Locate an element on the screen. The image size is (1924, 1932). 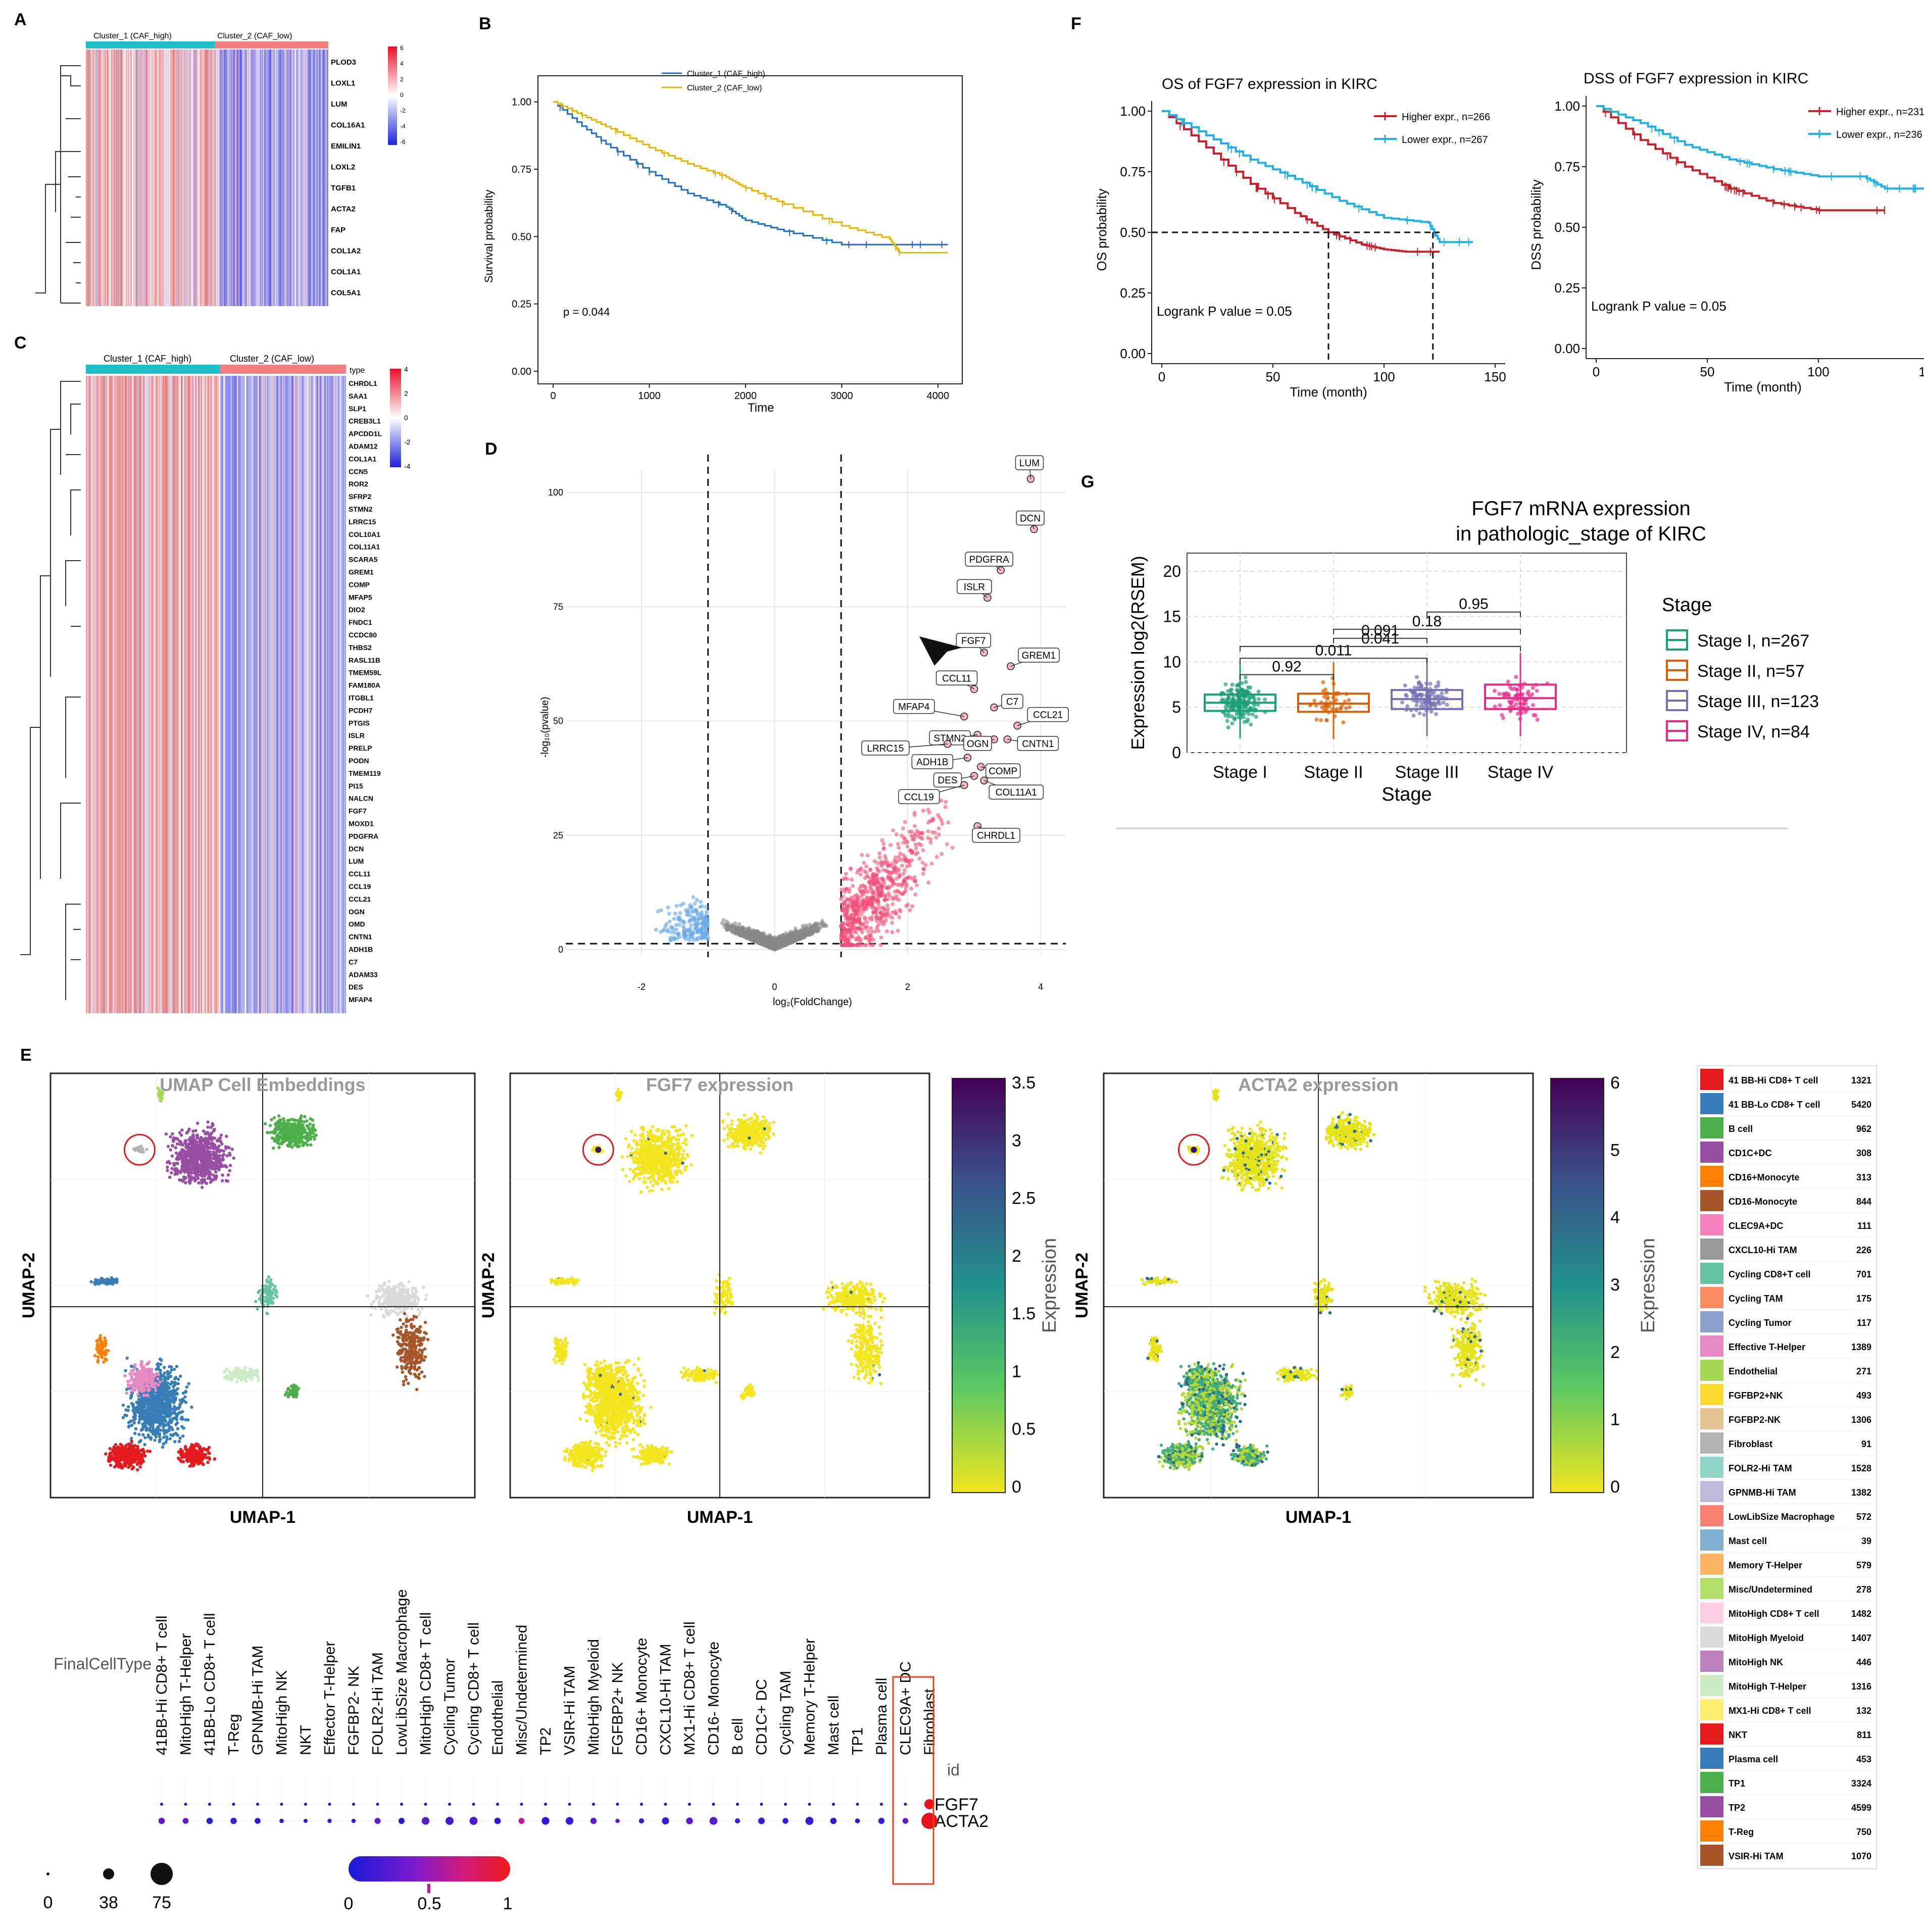
ytick-g: 10 is located at coordinates (1172, 662).